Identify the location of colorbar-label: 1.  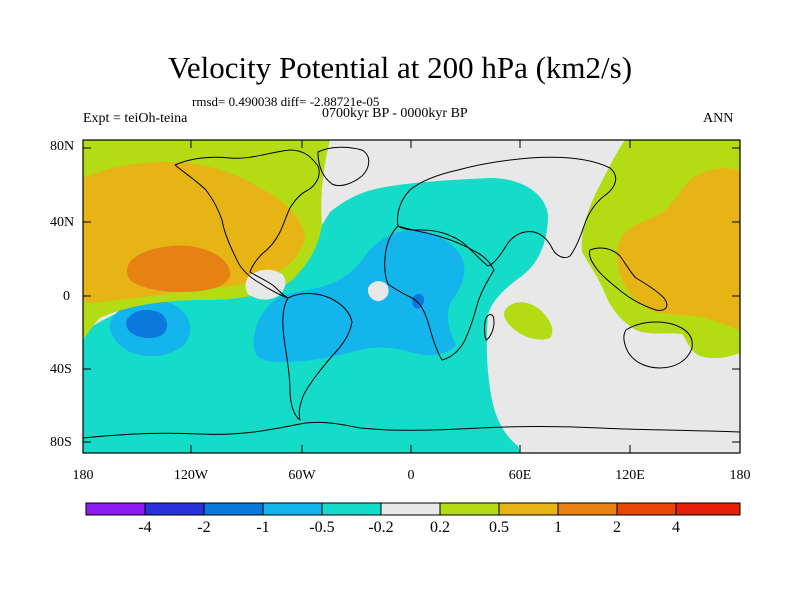
(558, 527).